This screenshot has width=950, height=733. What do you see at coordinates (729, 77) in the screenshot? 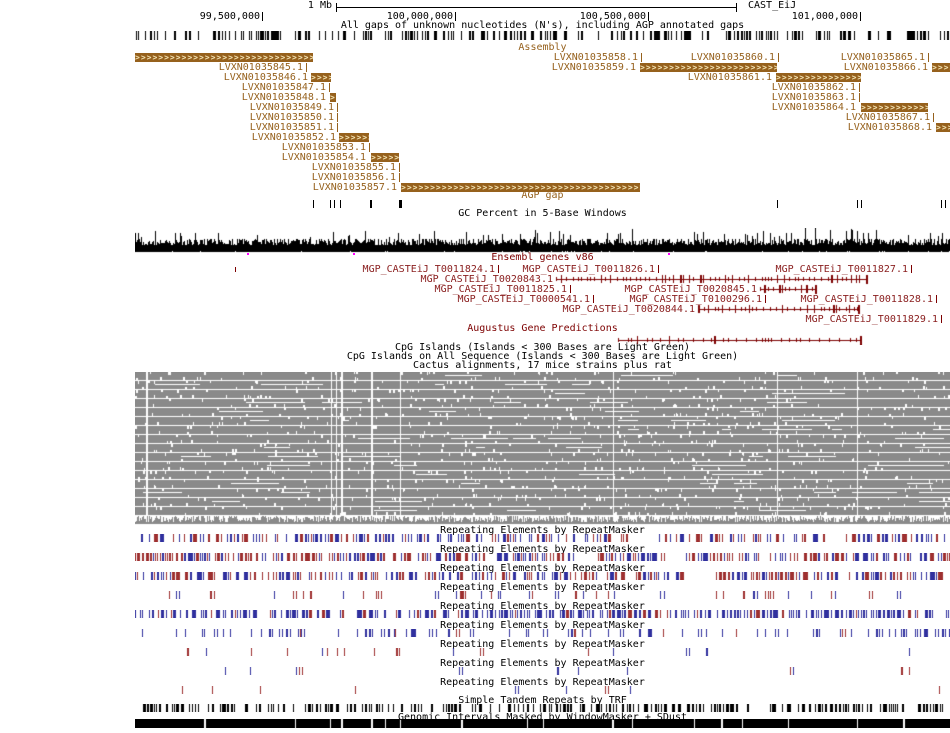
I see `assembly-contig-label: LVXN01035861.1` at bounding box center [729, 77].